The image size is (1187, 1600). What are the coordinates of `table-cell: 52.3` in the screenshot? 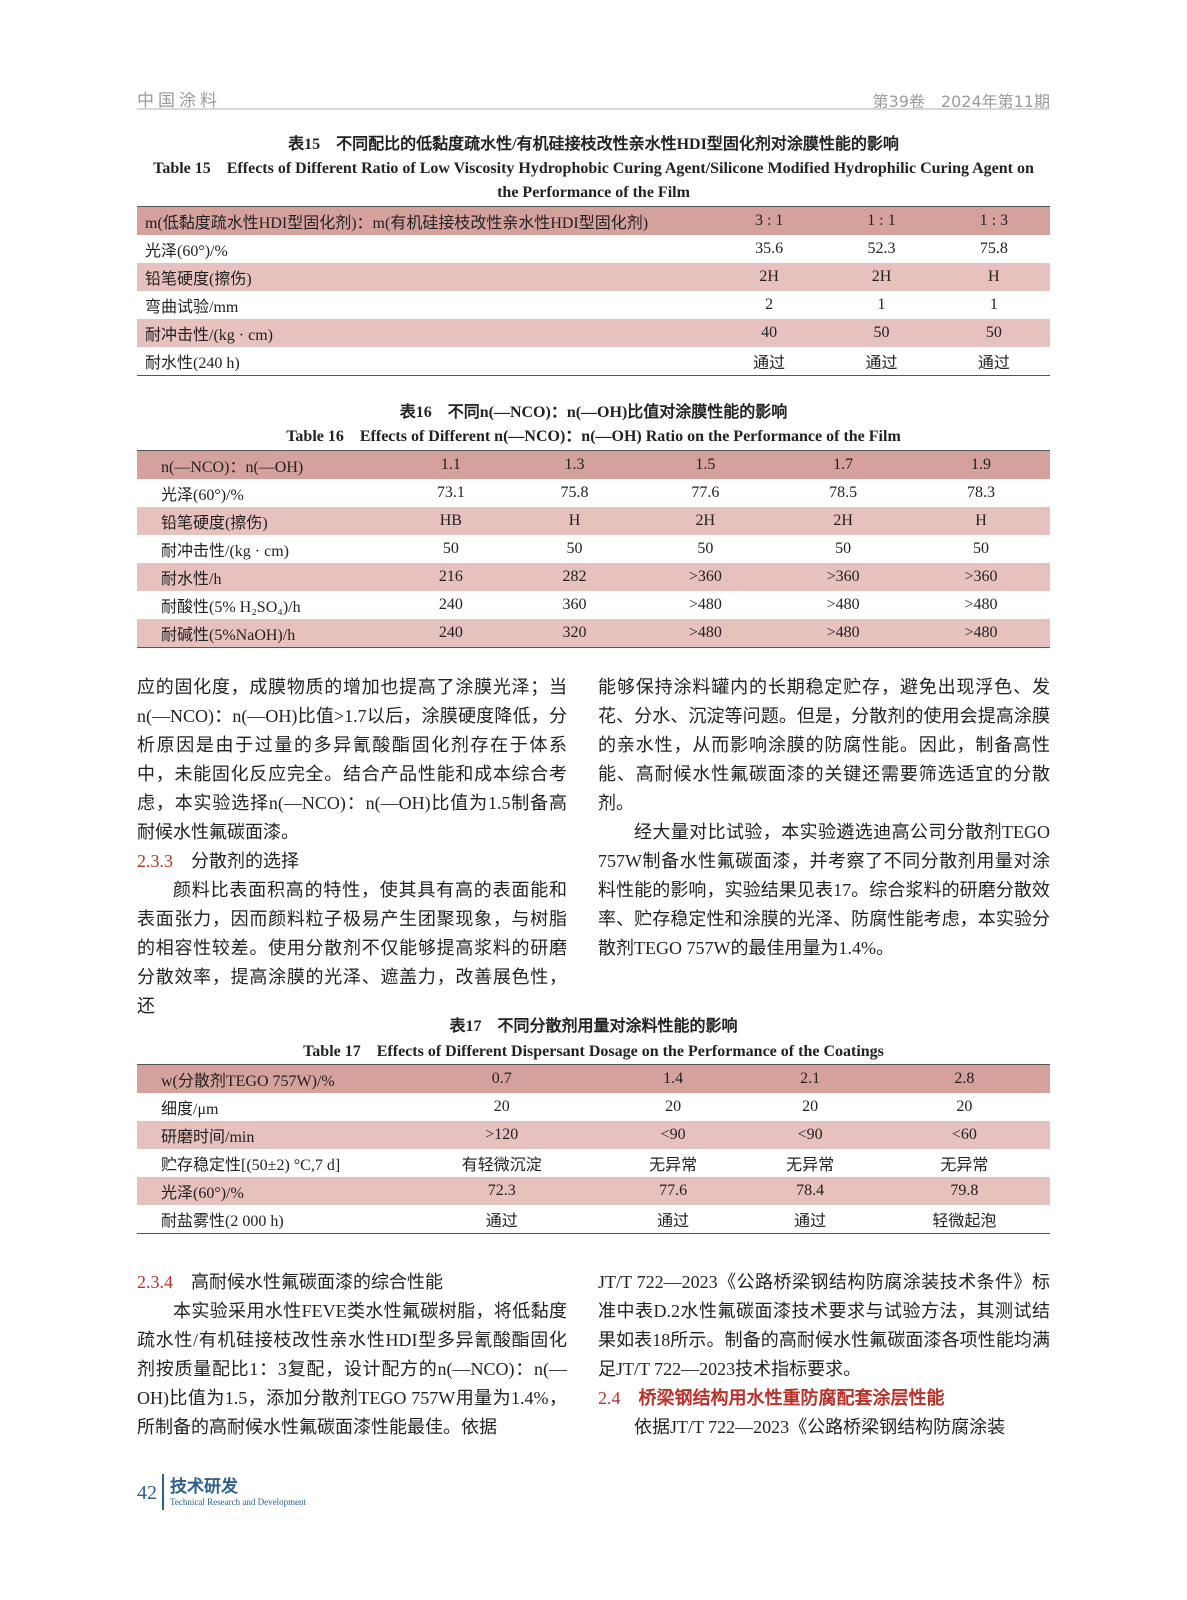 It's located at (881, 248).